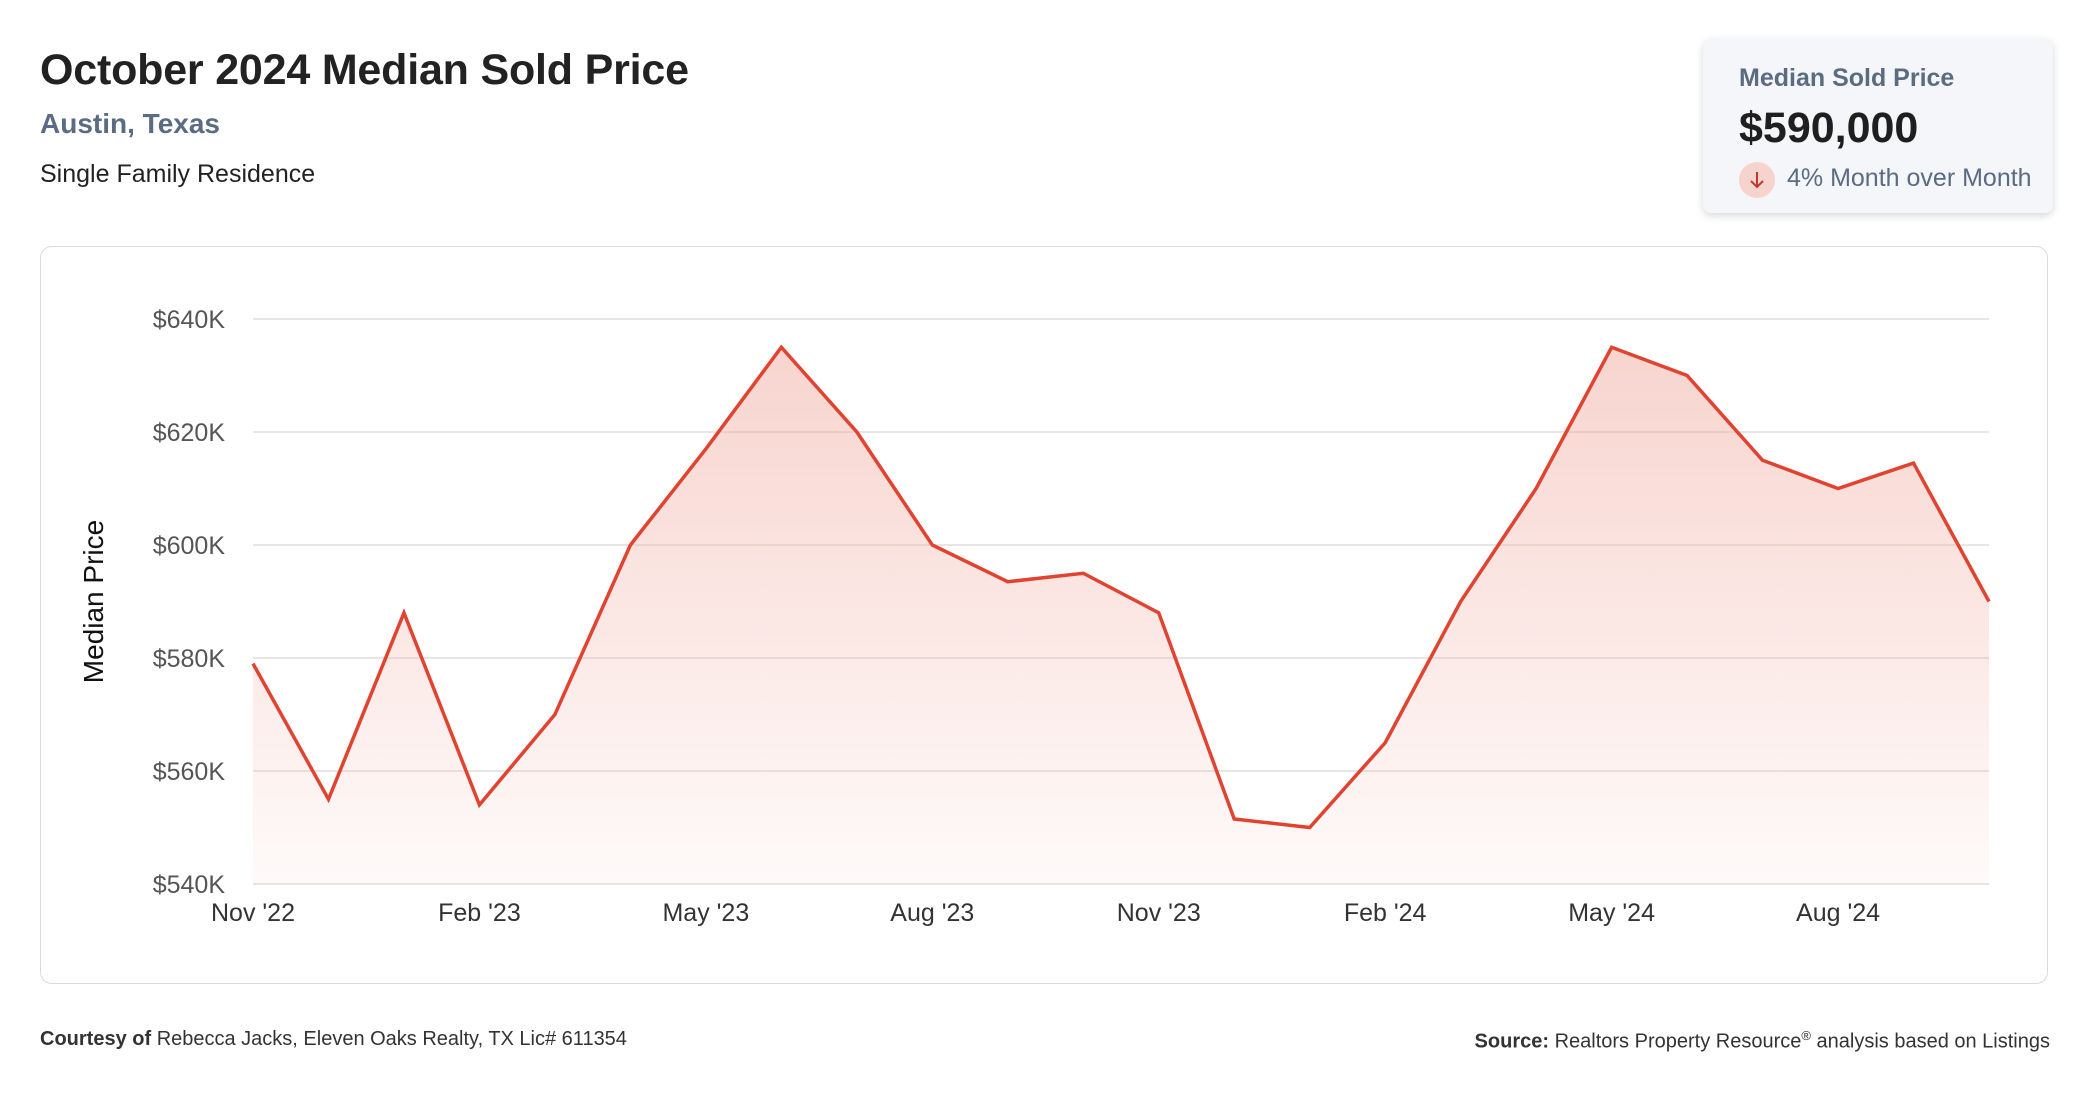  Describe the element at coordinates (1933, 1041) in the screenshot. I see `source-suffix: analysis based on Listings` at that location.